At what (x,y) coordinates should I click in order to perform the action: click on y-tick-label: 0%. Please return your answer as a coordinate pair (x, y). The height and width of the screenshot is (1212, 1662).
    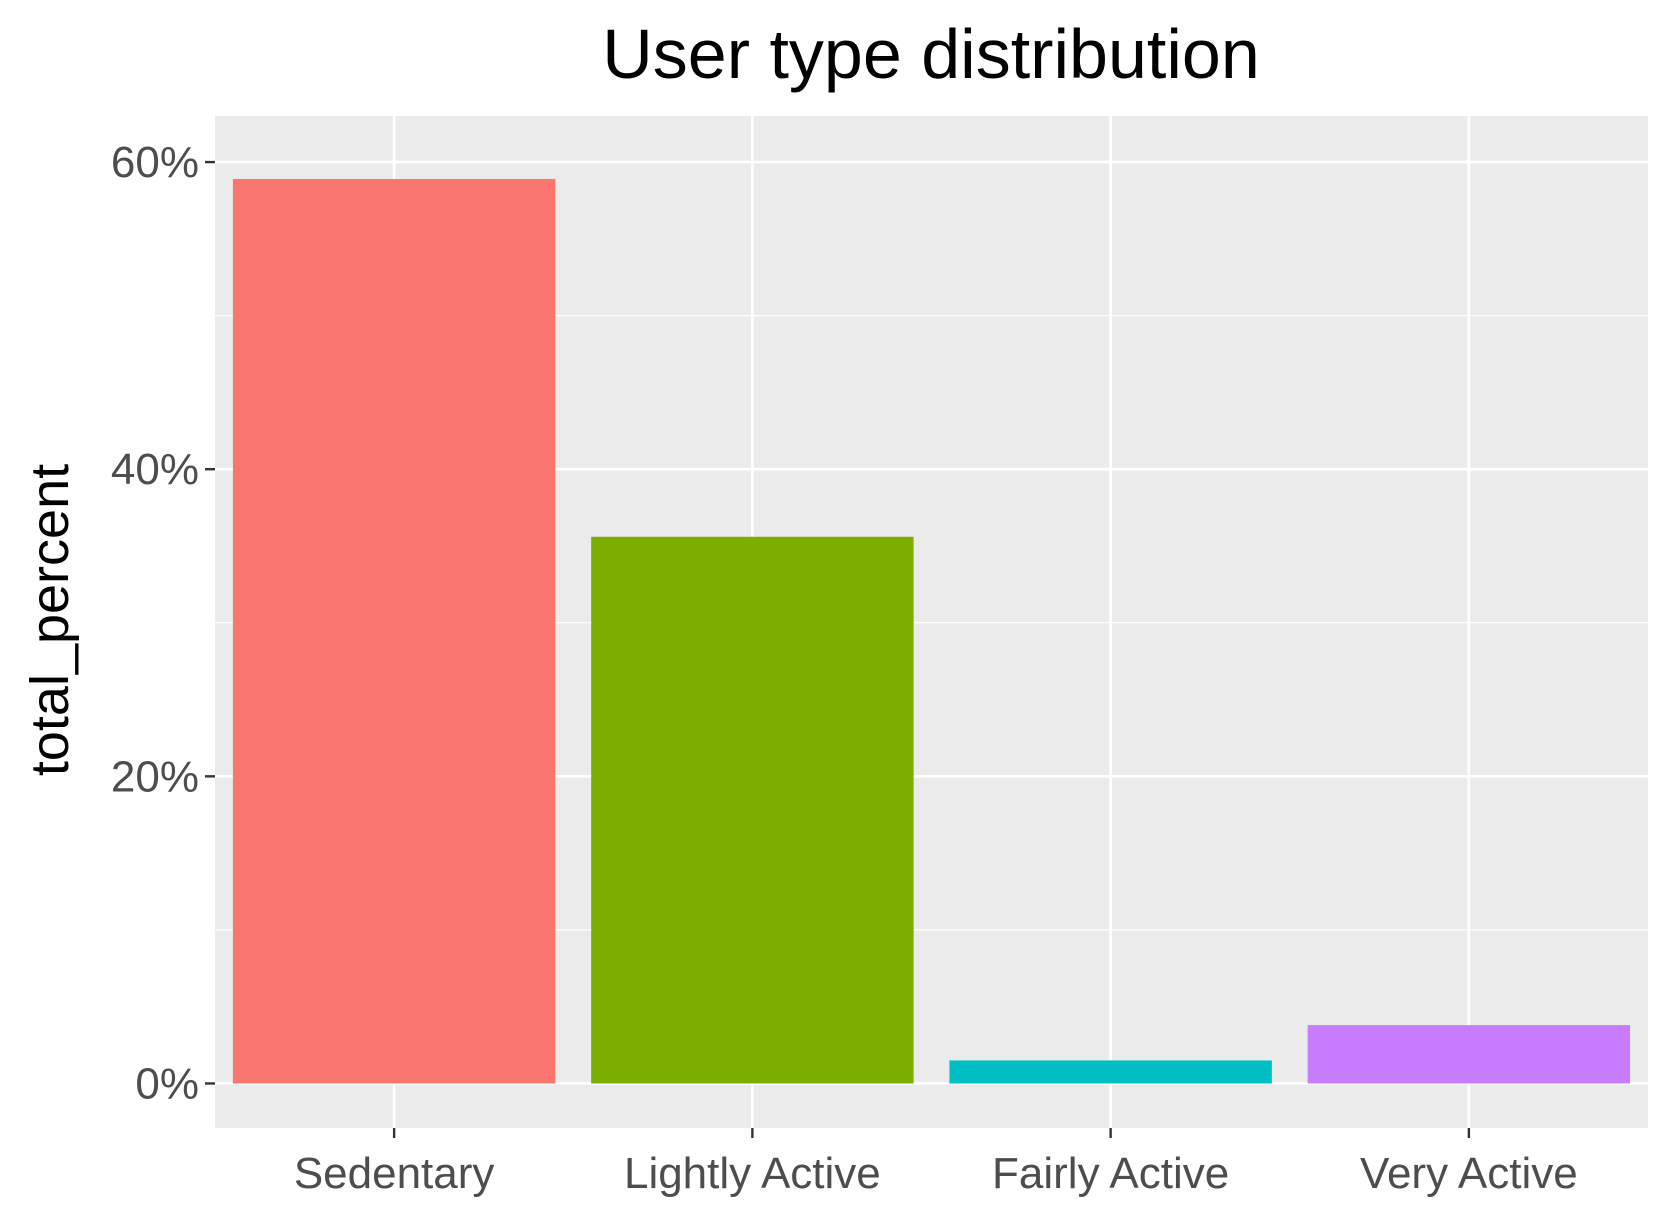
    Looking at the image, I should click on (167, 1083).